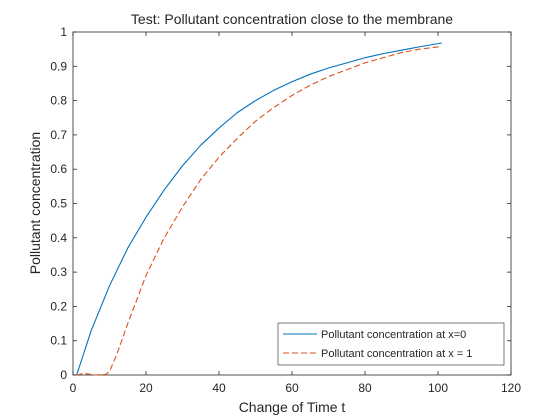  What do you see at coordinates (292, 388) in the screenshot?
I see `x-tick-label: 60` at bounding box center [292, 388].